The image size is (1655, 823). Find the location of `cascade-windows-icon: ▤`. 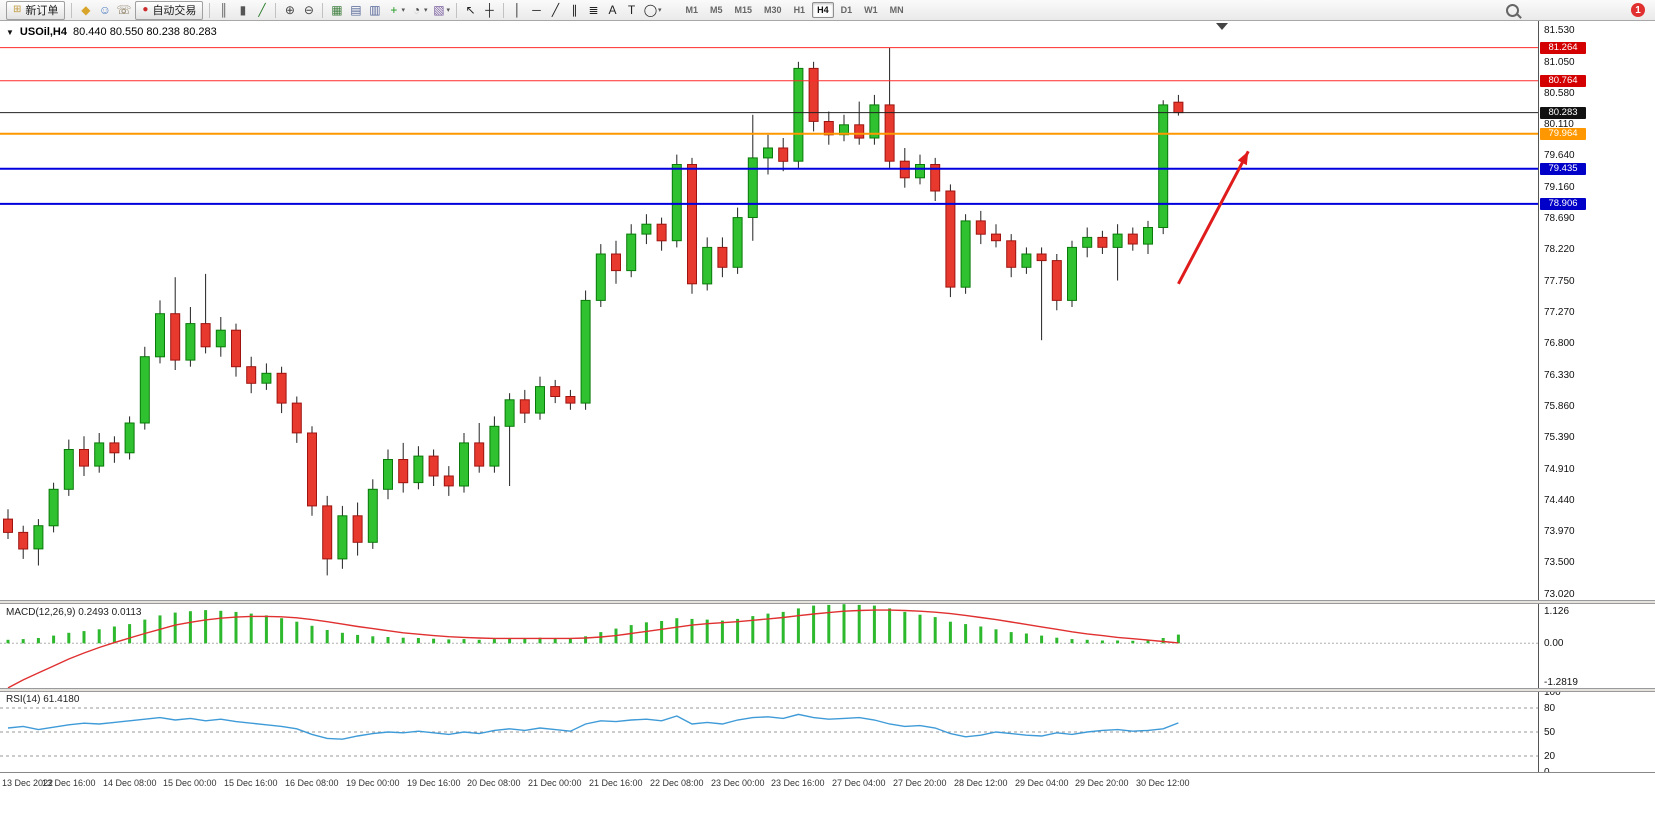

cascade-windows-icon: ▤ is located at coordinates (356, 10).